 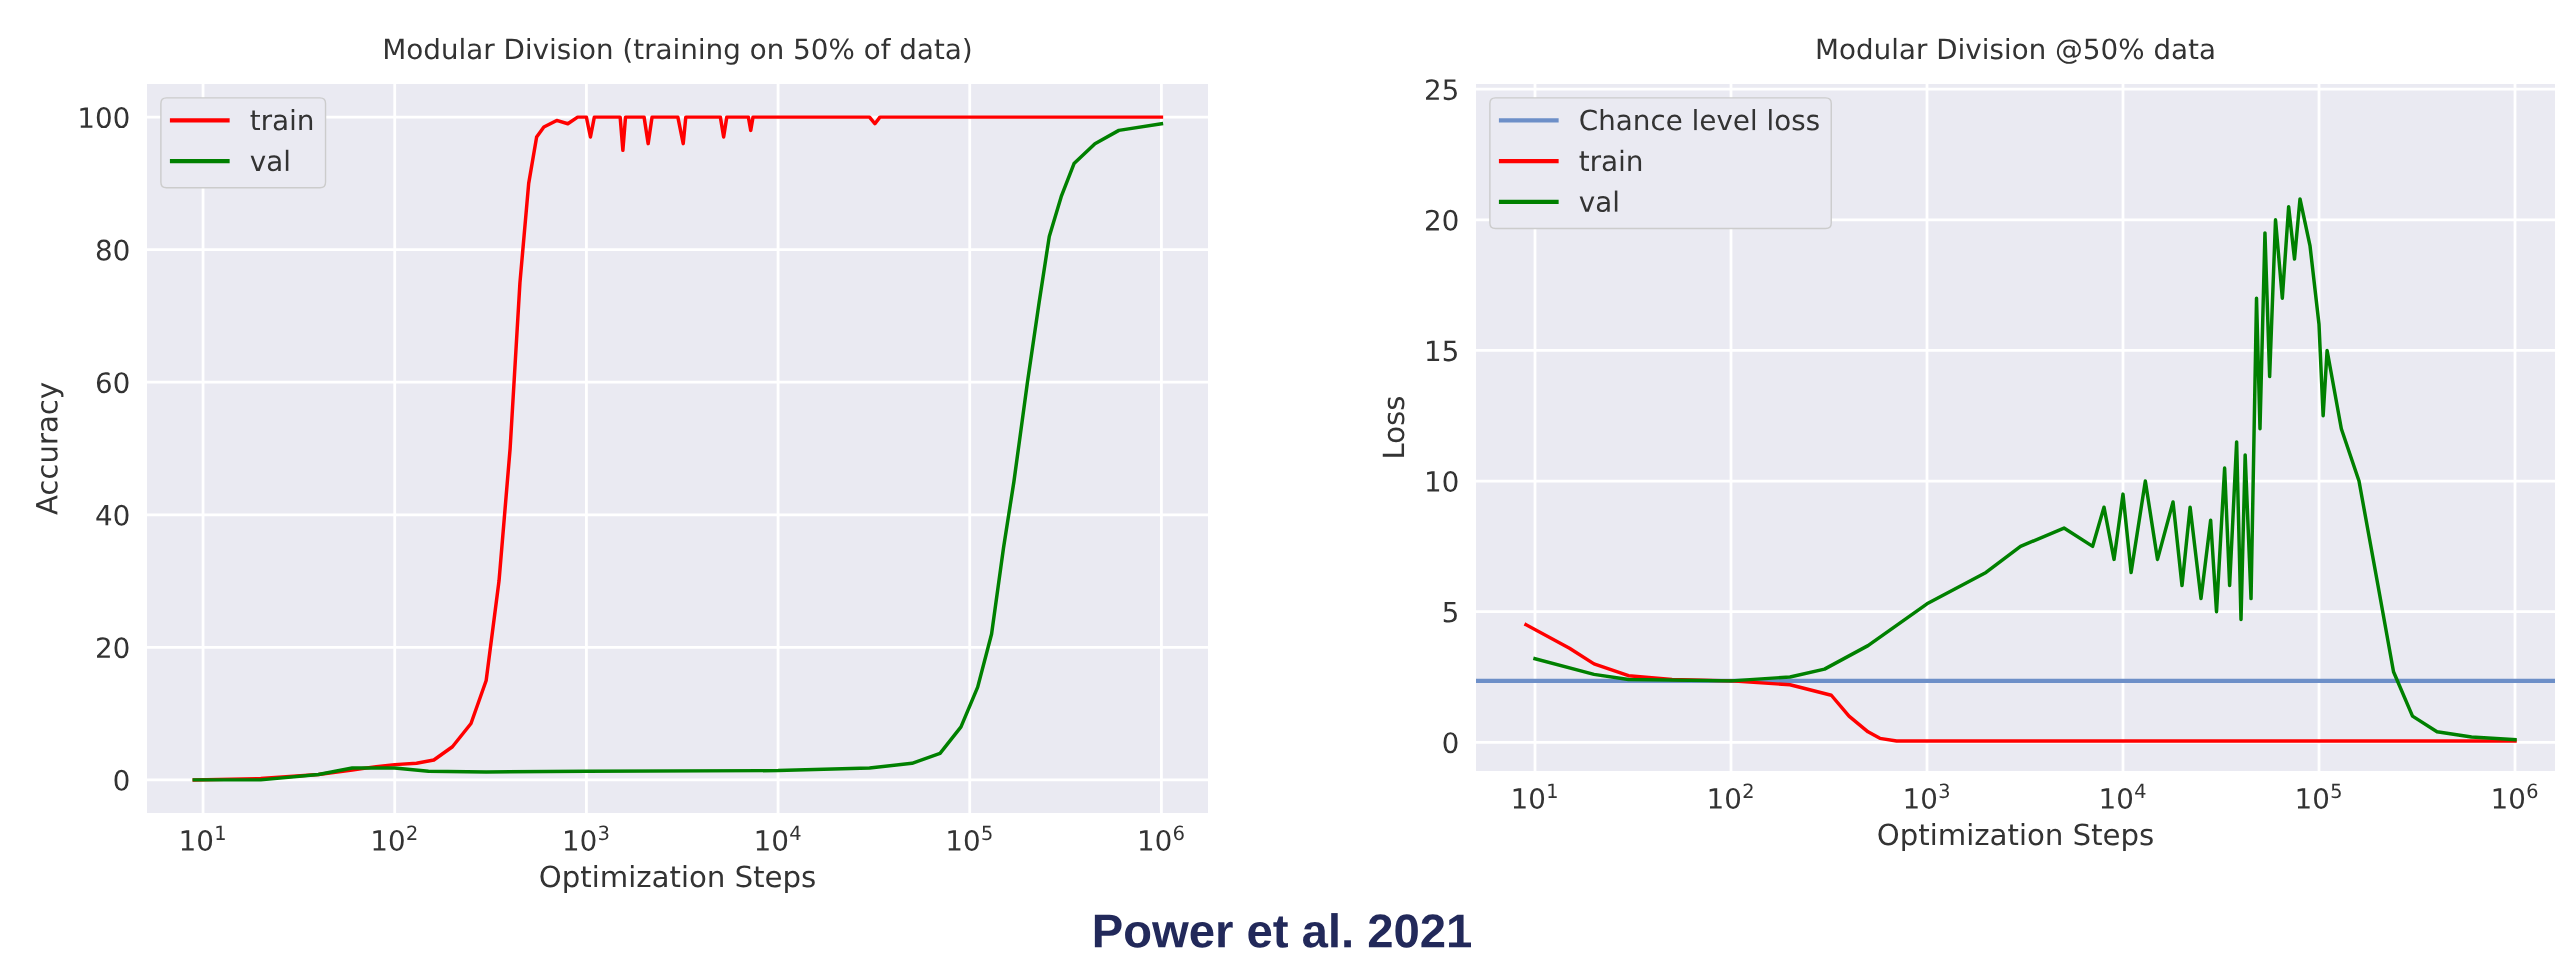 What do you see at coordinates (2015, 50) in the screenshot?
I see `chart-title: Modular Division @50% data` at bounding box center [2015, 50].